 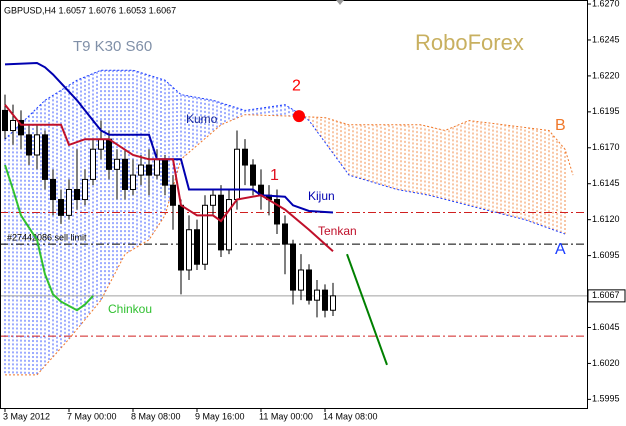 I want to click on chart-title: GBPUSD,H4 1.6057 1.6076 1.6053 1.6067, so click(x=90, y=10).